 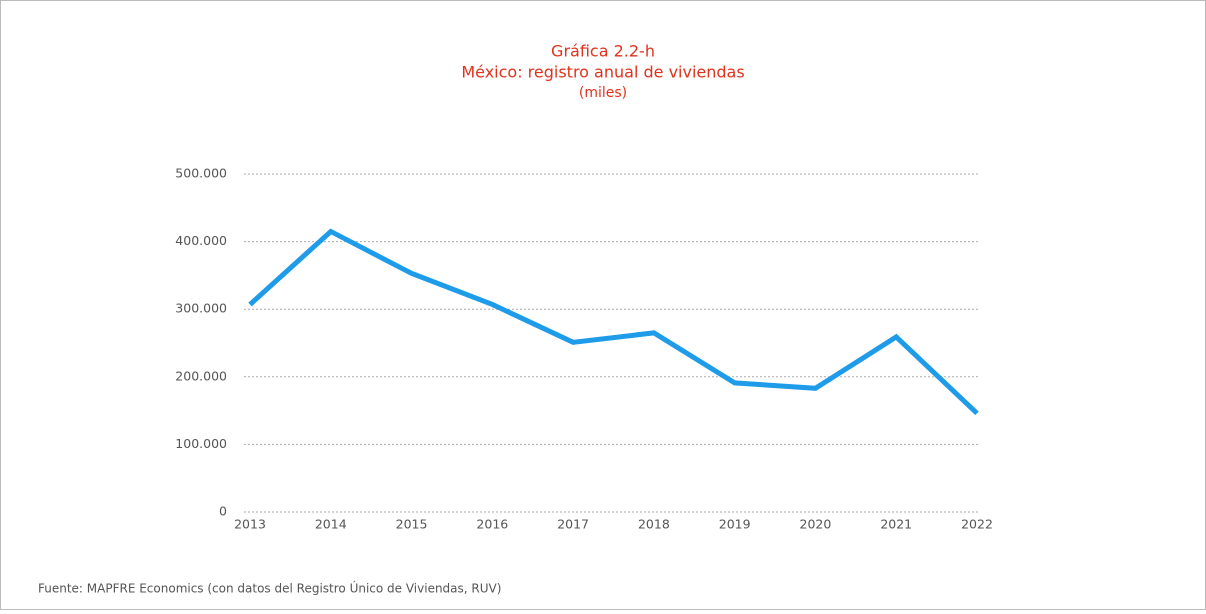 I want to click on x-tick-label: 2020, so click(x=816, y=524).